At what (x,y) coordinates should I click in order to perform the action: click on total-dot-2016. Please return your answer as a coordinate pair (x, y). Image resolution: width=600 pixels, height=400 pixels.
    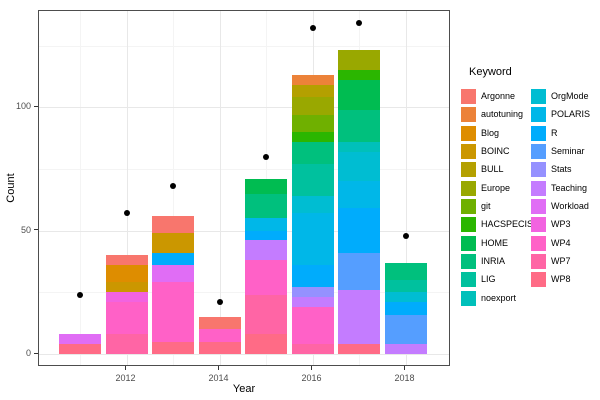
    Looking at the image, I should click on (312, 28).